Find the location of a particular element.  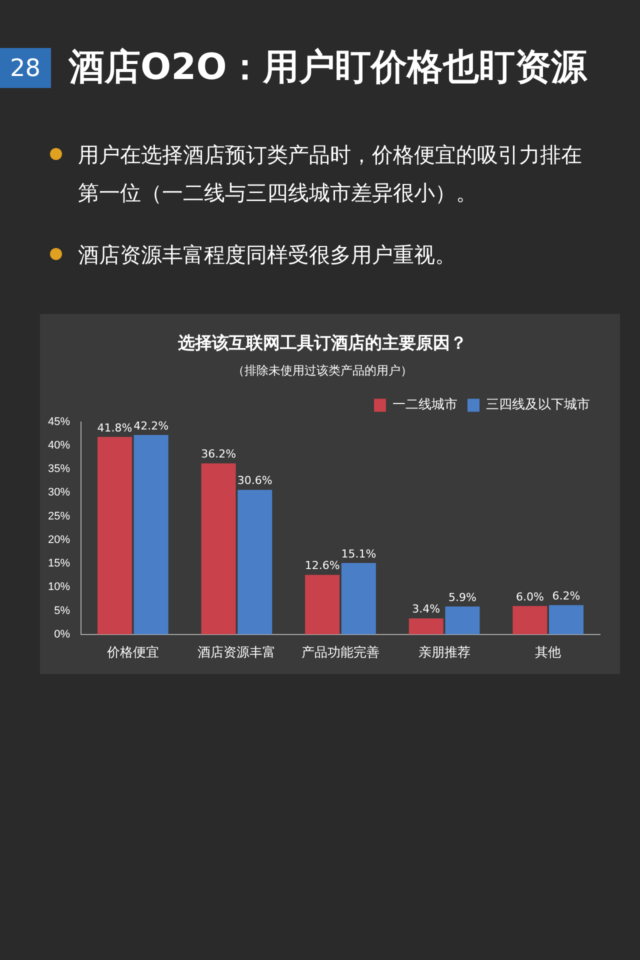

text: 酒店资源丰富程度同样受很多用户重视。 is located at coordinates (267, 255).